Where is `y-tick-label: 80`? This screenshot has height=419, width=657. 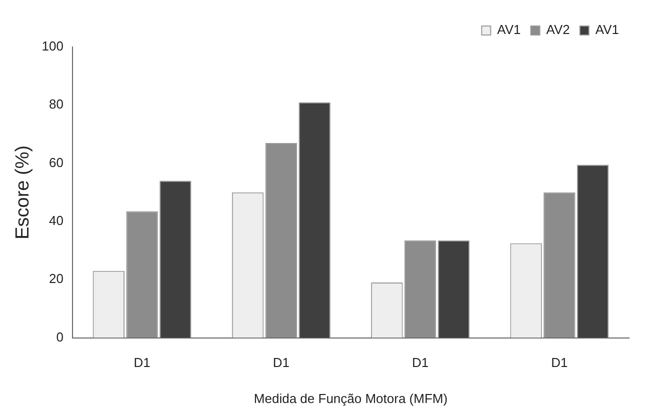 y-tick-label: 80 is located at coordinates (56, 104).